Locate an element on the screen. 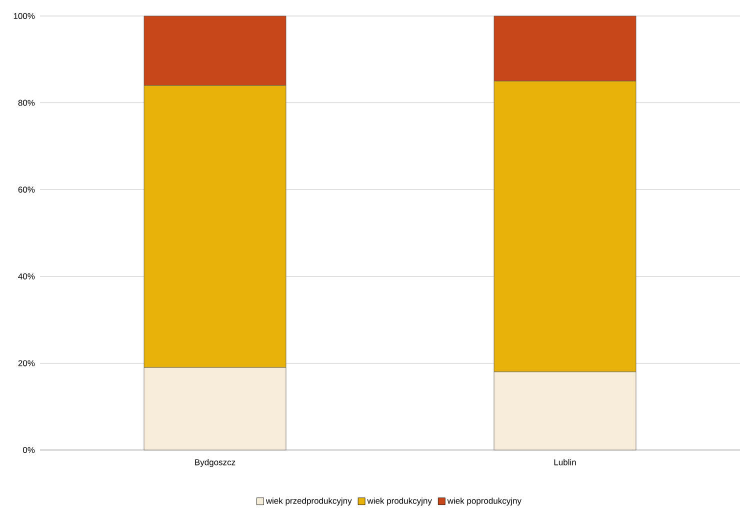 This screenshot has width=744, height=508. legend-label: wiek przedprodukcyjny is located at coordinates (309, 502).